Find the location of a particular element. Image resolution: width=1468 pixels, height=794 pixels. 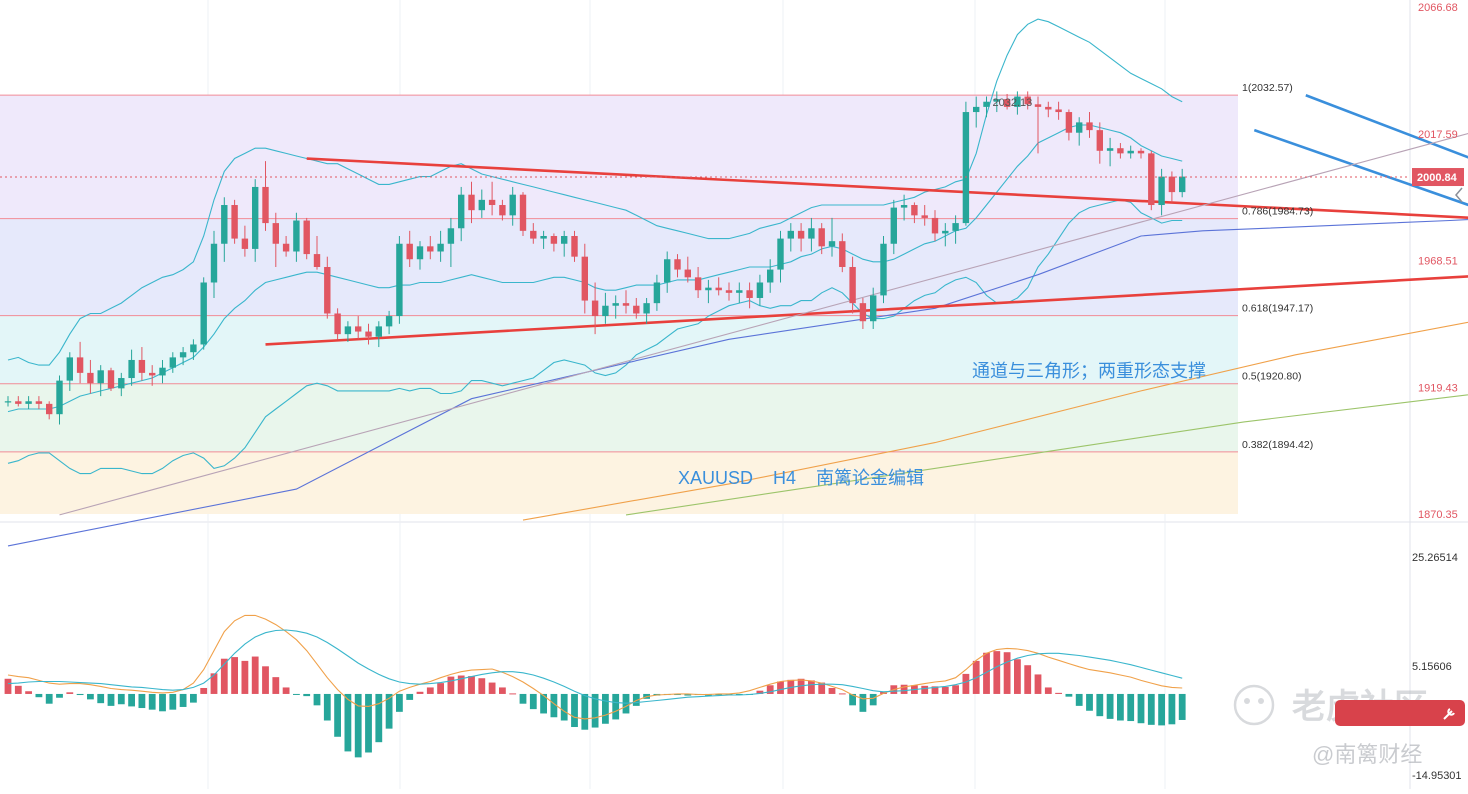

chart-caption: XAUUSD H4 南篱论金编辑 is located at coordinates (801, 478).